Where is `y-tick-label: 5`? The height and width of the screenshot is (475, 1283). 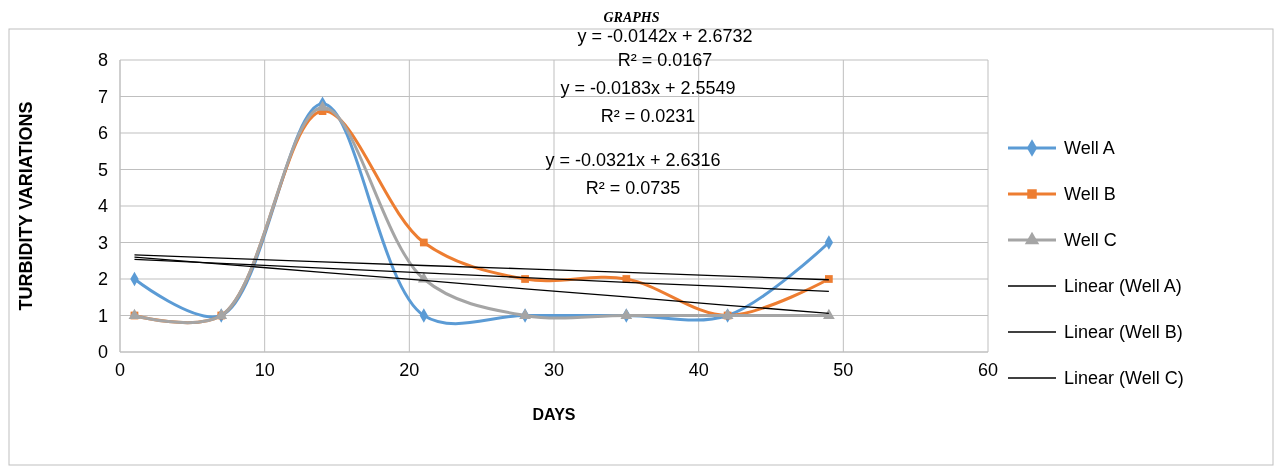 y-tick-label: 5 is located at coordinates (102, 169).